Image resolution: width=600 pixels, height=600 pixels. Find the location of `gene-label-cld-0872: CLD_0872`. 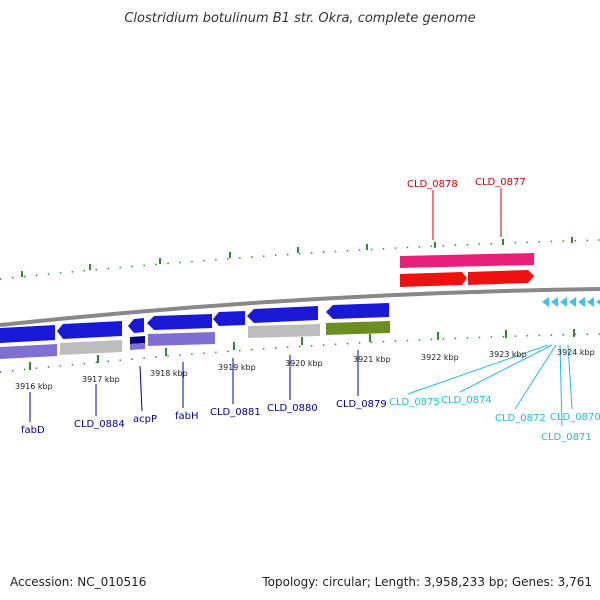

gene-label-cld-0872: CLD_0872 is located at coordinates (520, 418).